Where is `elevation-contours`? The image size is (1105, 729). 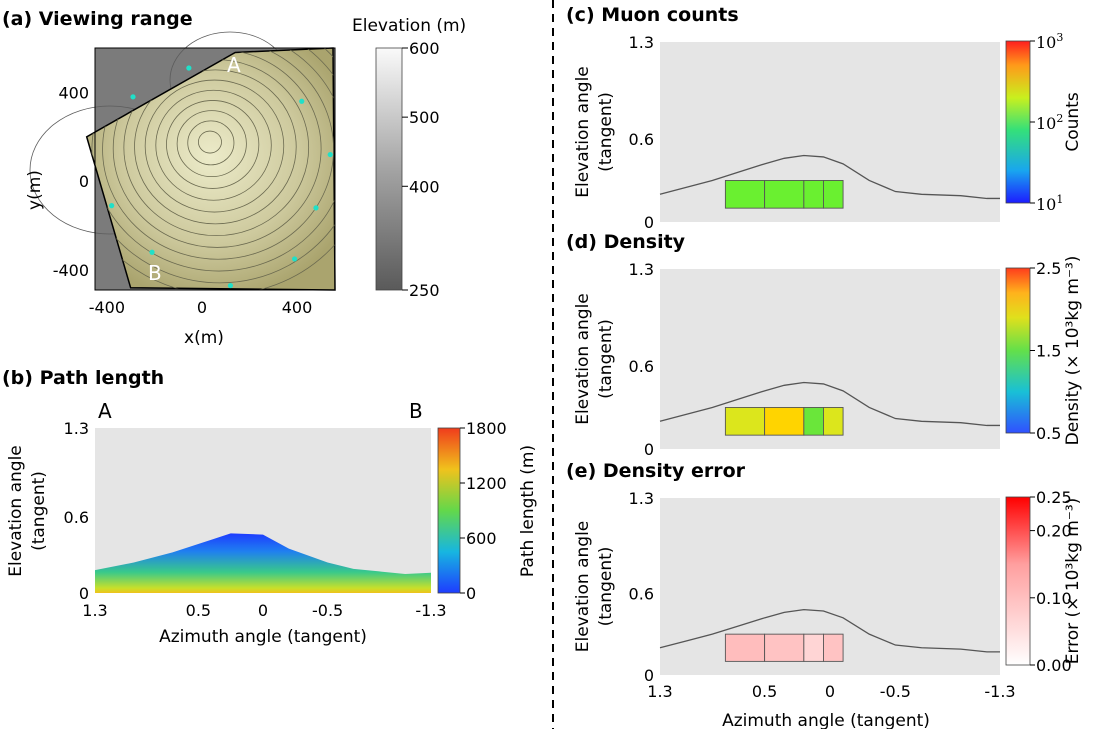 elevation-contours is located at coordinates (210, 169).